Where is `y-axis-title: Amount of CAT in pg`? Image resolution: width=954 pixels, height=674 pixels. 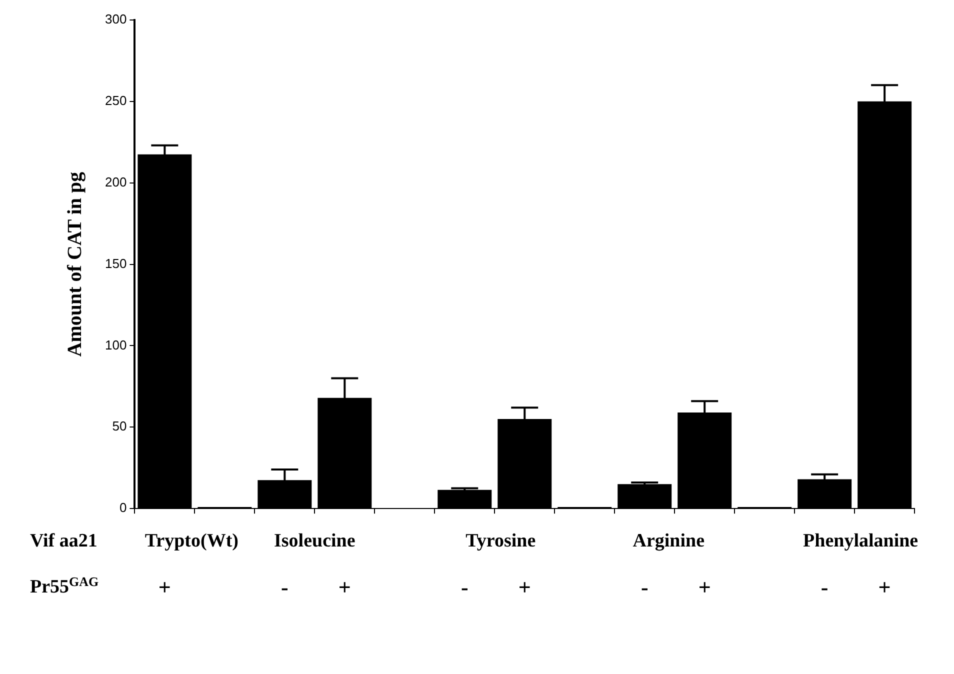 y-axis-title: Amount of CAT in pg is located at coordinates (75, 264).